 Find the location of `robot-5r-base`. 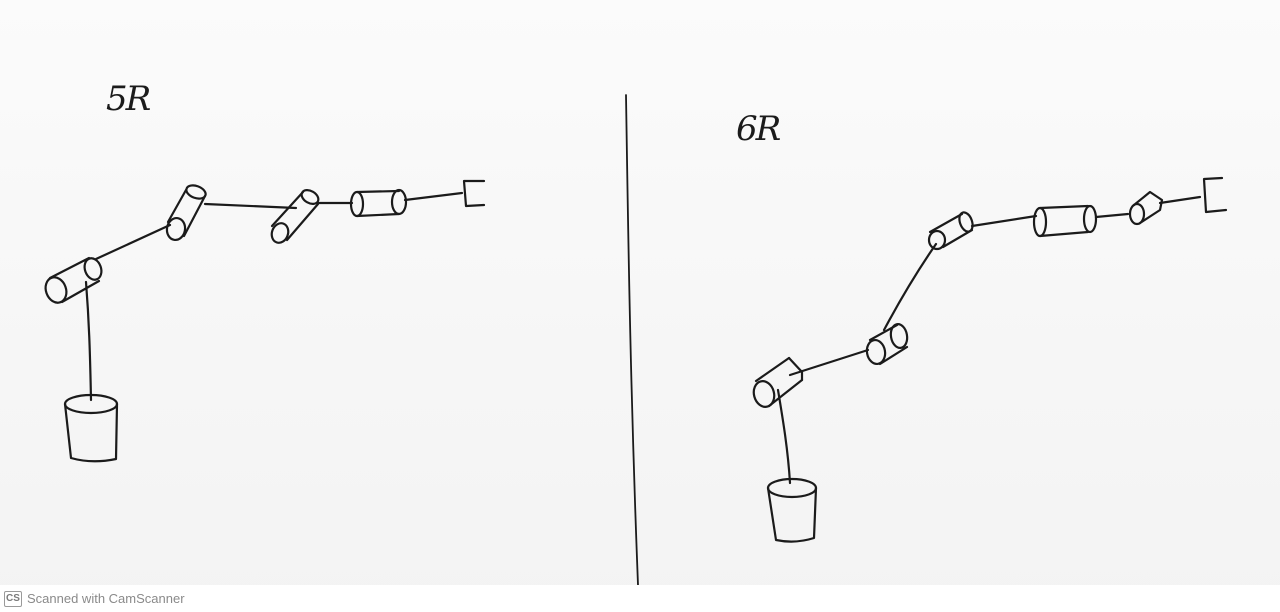

robot-5r-base is located at coordinates (91, 428).